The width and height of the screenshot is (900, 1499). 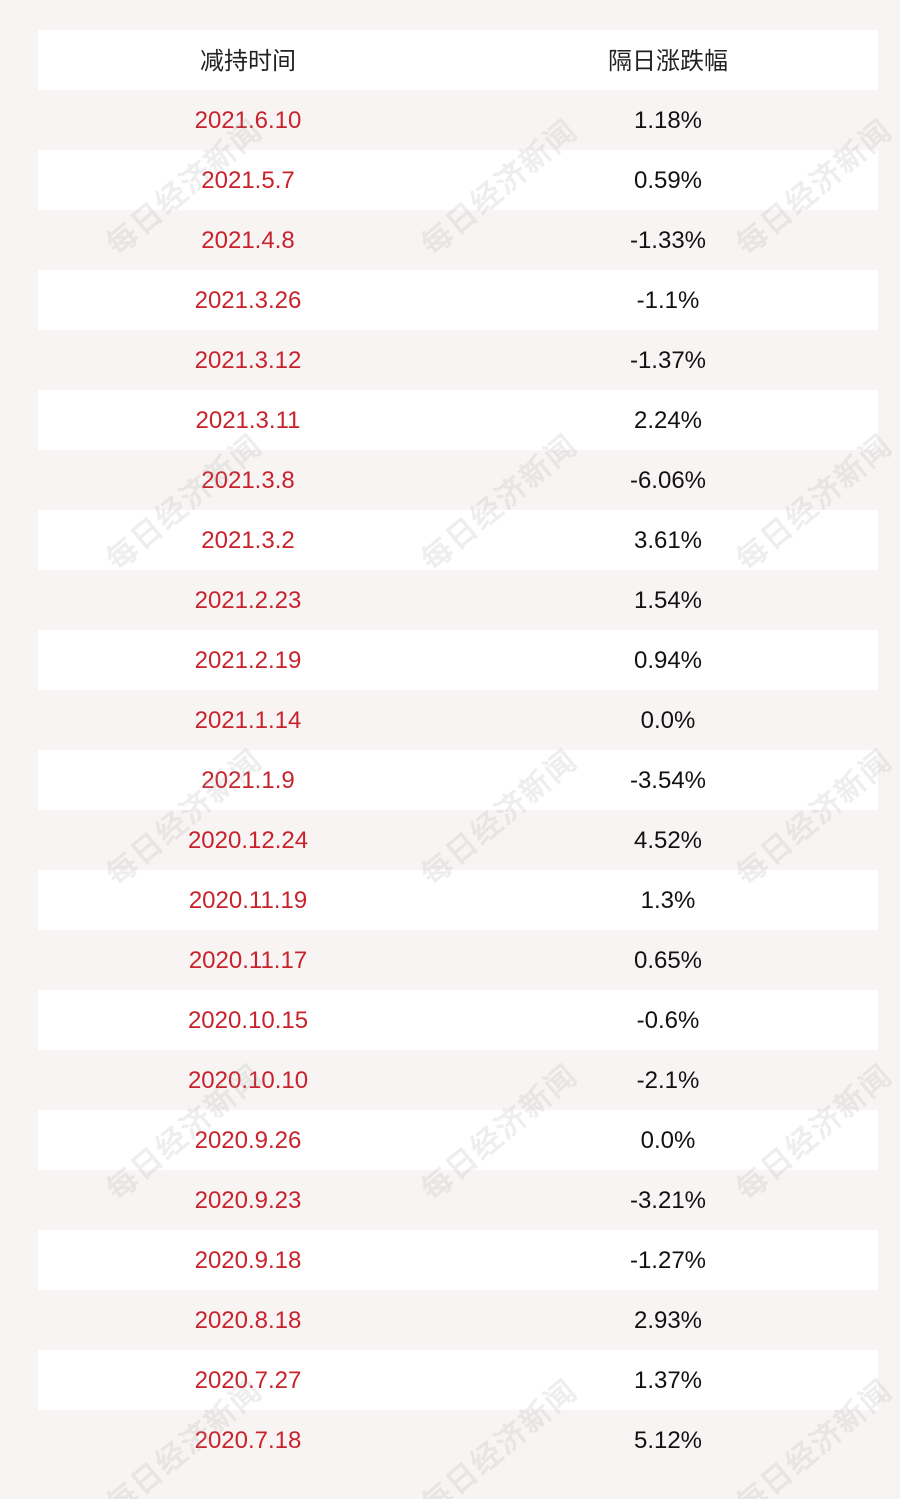 I want to click on table-row: 2020.9.23 -3.21%, so click(x=458, y=1200).